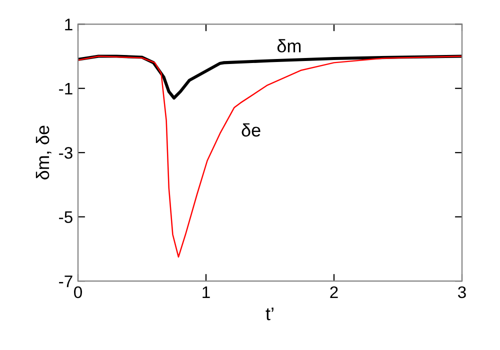 The width and height of the screenshot is (500, 350). What do you see at coordinates (270, 314) in the screenshot?
I see `x-axis-title: t’` at bounding box center [270, 314].